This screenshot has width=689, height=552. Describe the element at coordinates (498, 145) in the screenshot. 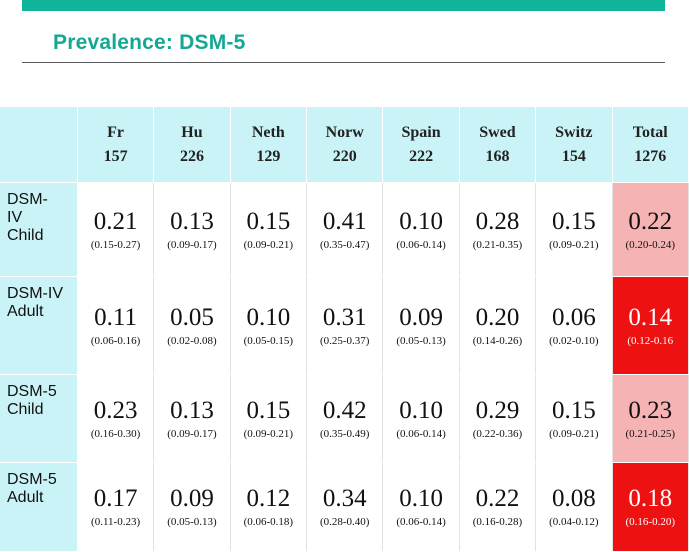

I see `col-header-swed: Swed 168` at that location.